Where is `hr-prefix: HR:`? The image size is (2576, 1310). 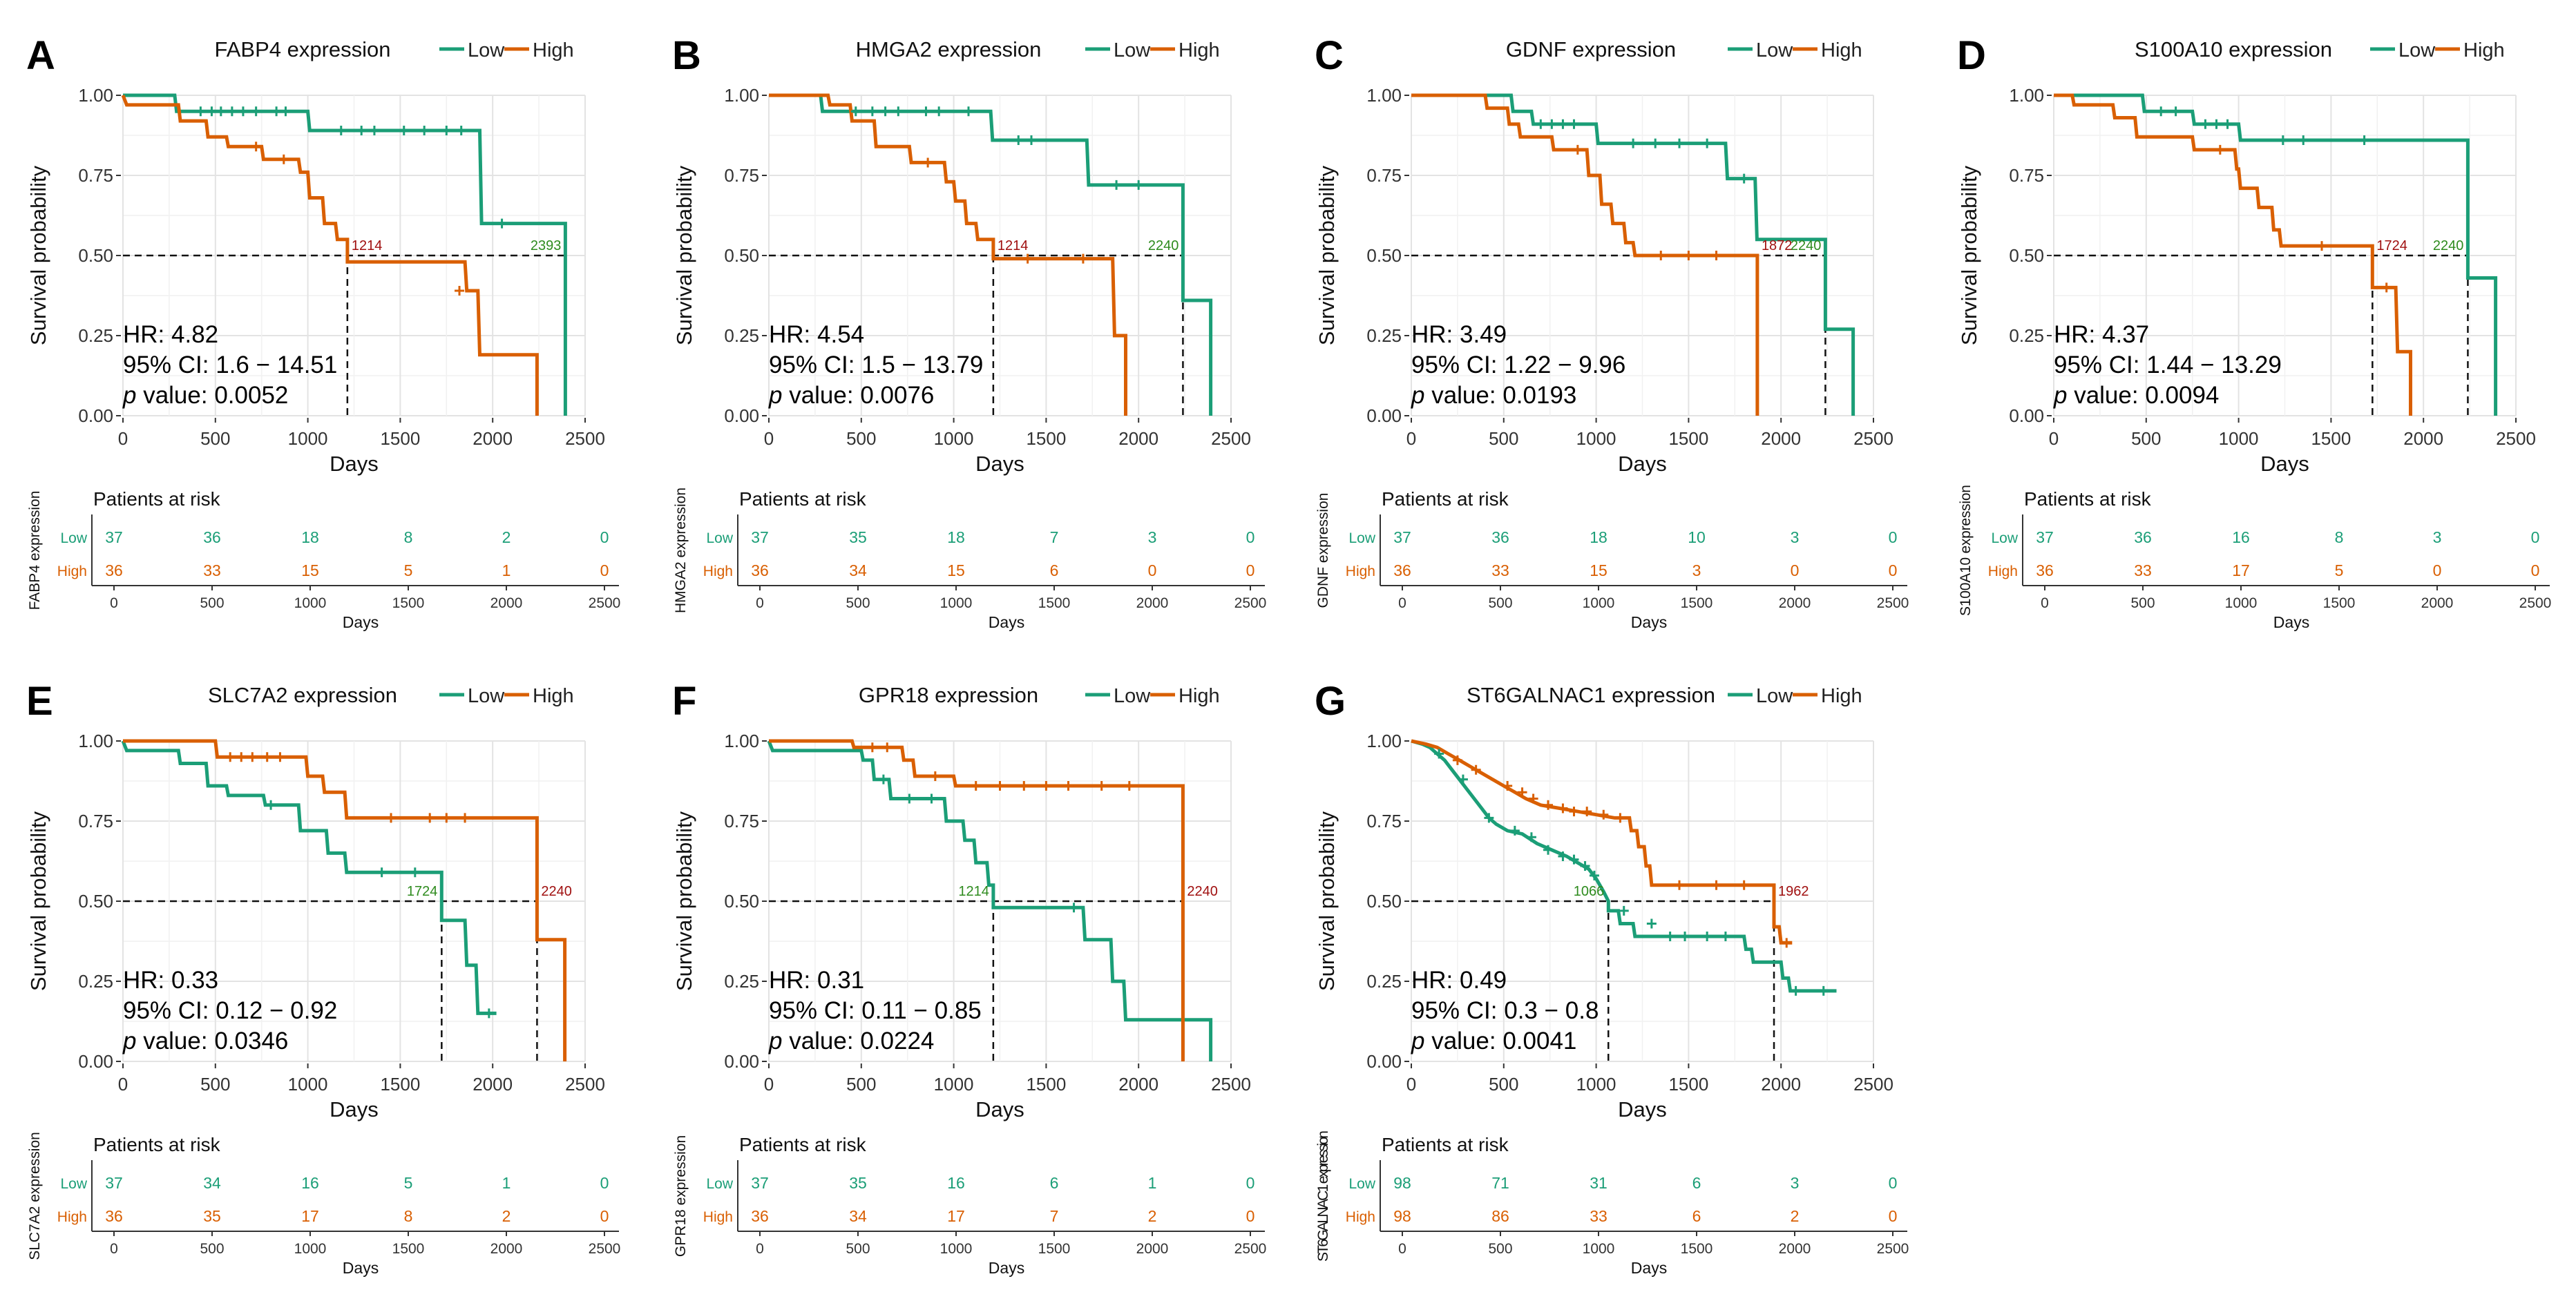 hr-prefix: HR: is located at coordinates (147, 981).